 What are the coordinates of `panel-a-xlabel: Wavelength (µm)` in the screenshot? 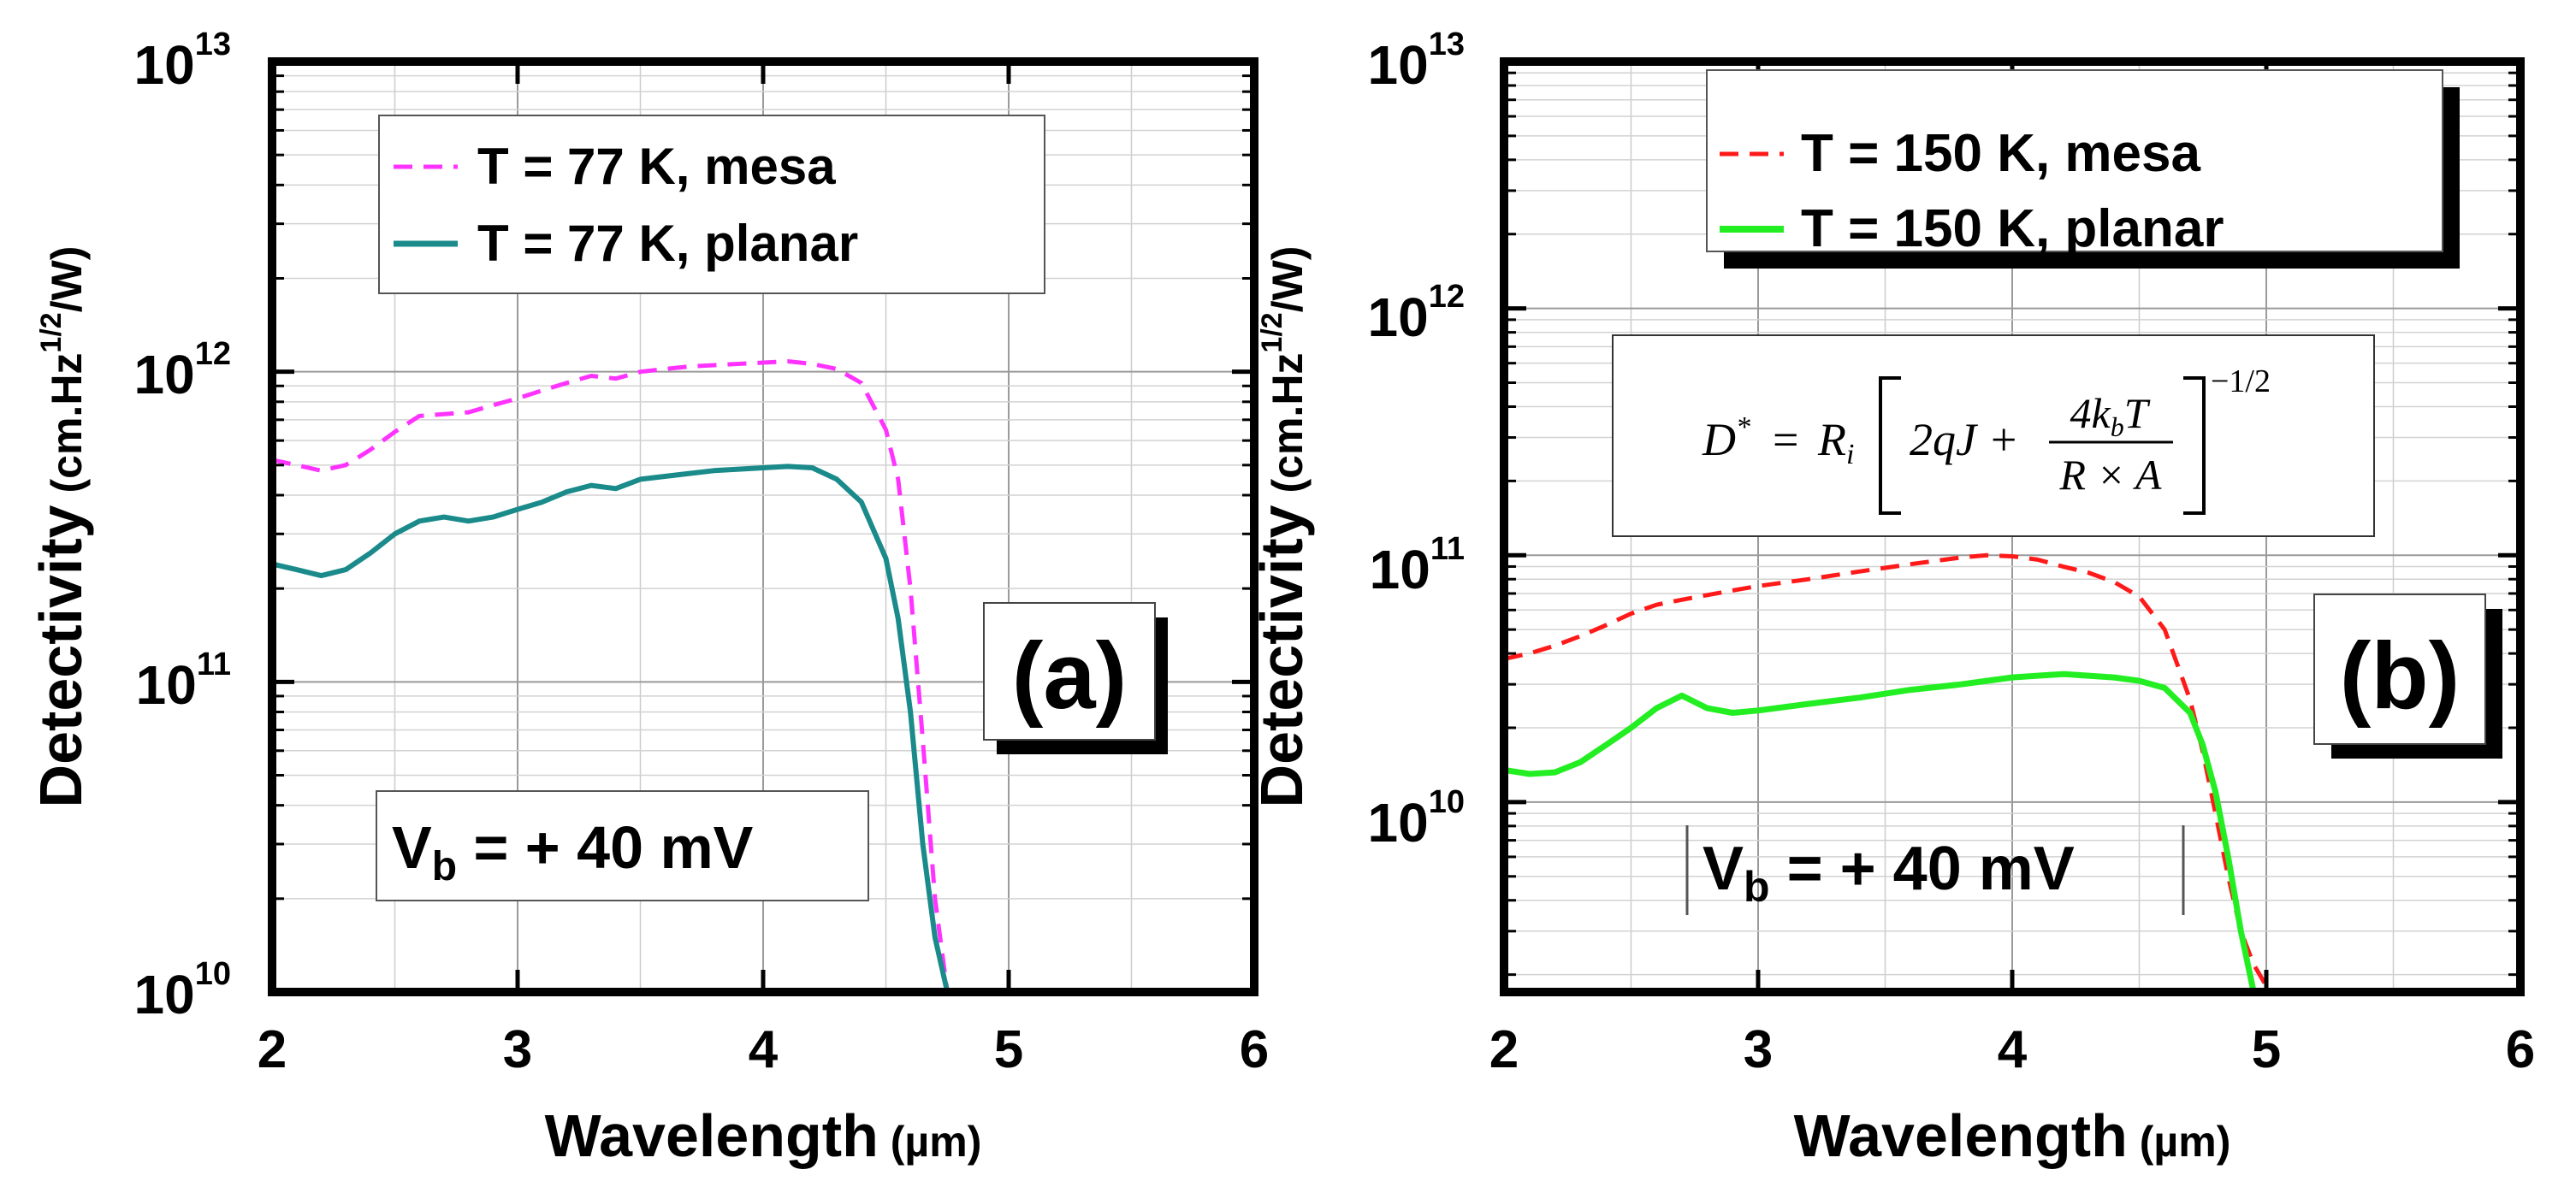 It's located at (763, 1135).